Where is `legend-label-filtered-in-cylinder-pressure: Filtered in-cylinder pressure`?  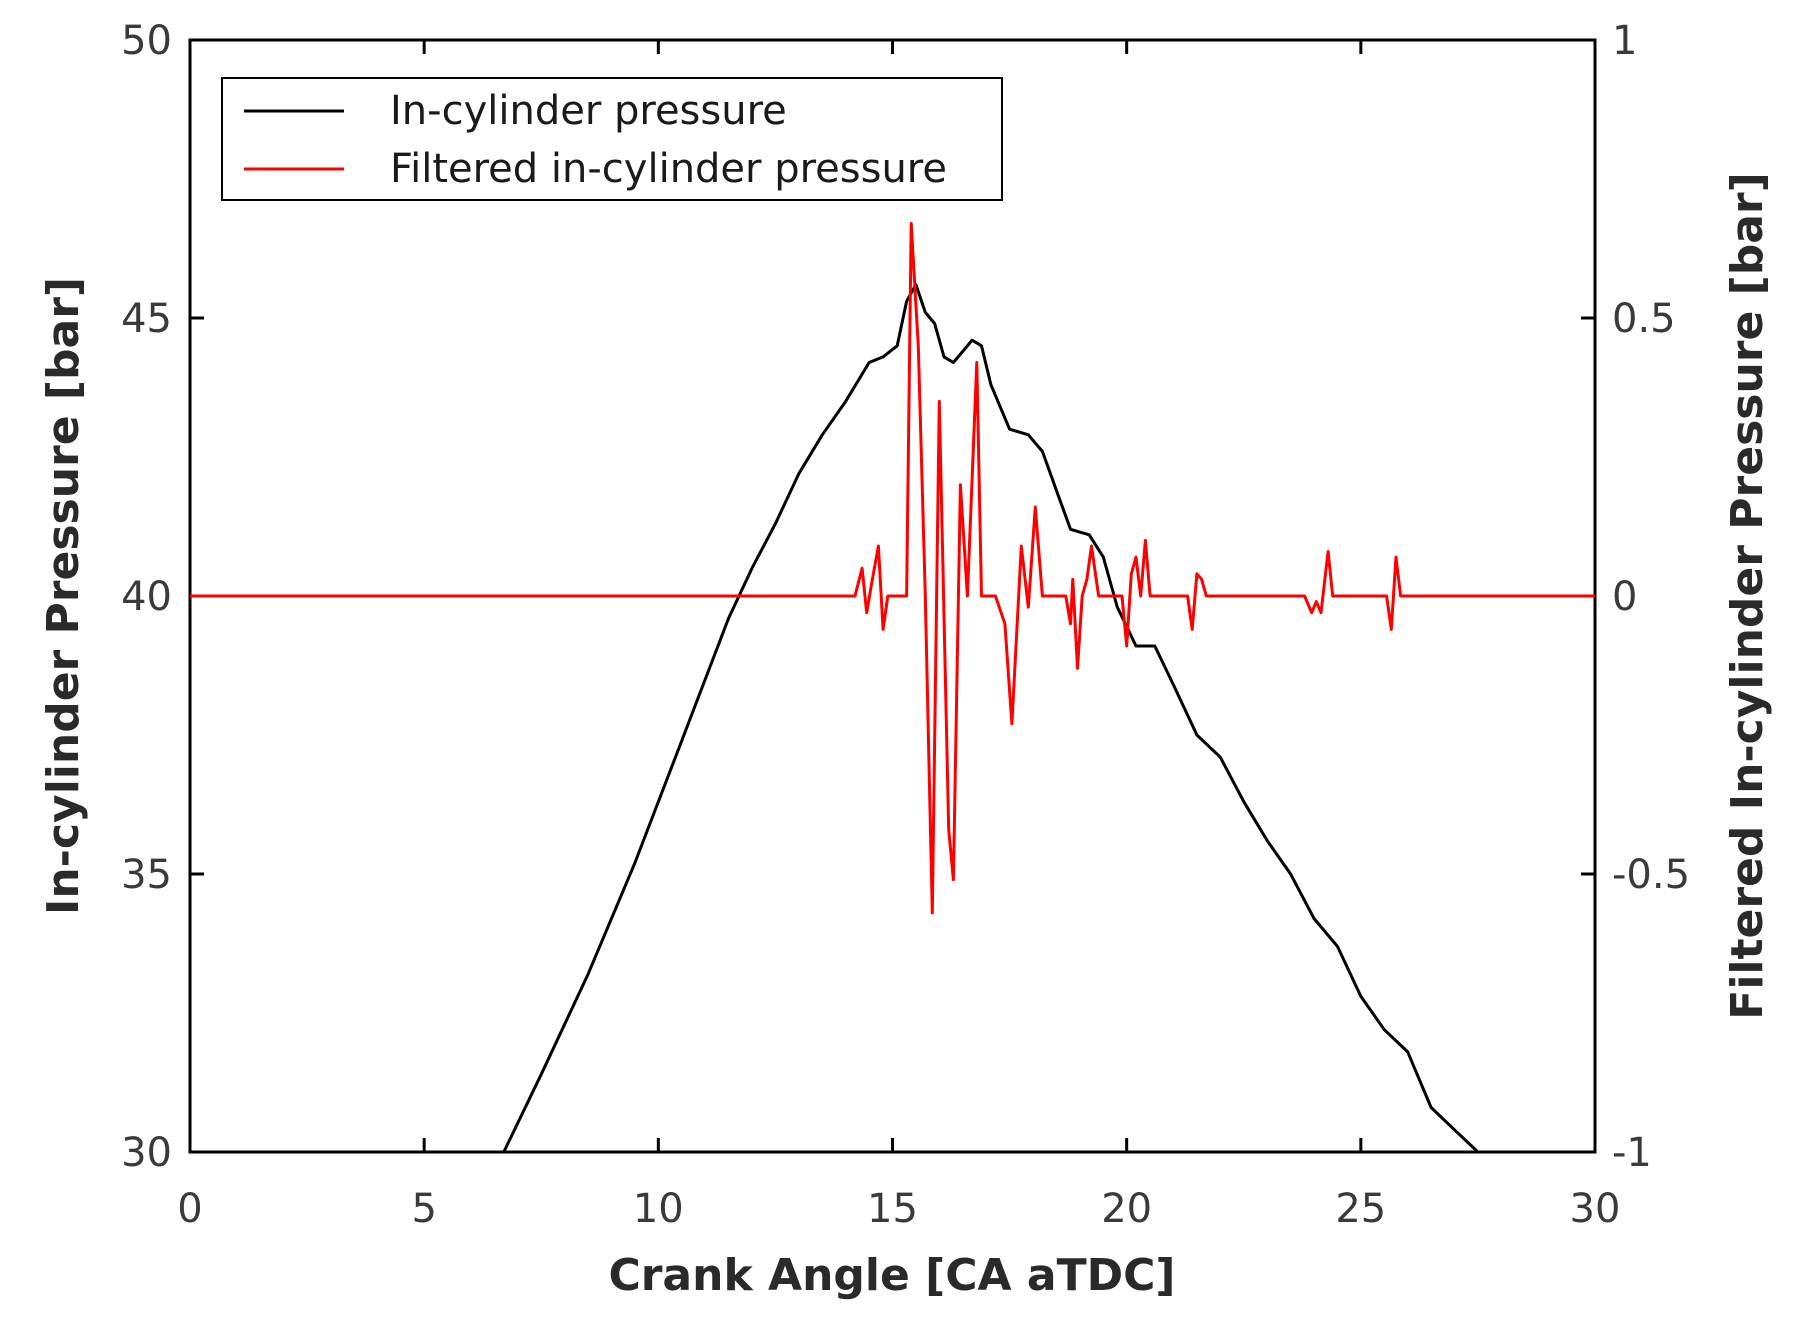 legend-label-filtered-in-cylinder-pressure: Filtered in-cylinder pressure is located at coordinates (668, 169).